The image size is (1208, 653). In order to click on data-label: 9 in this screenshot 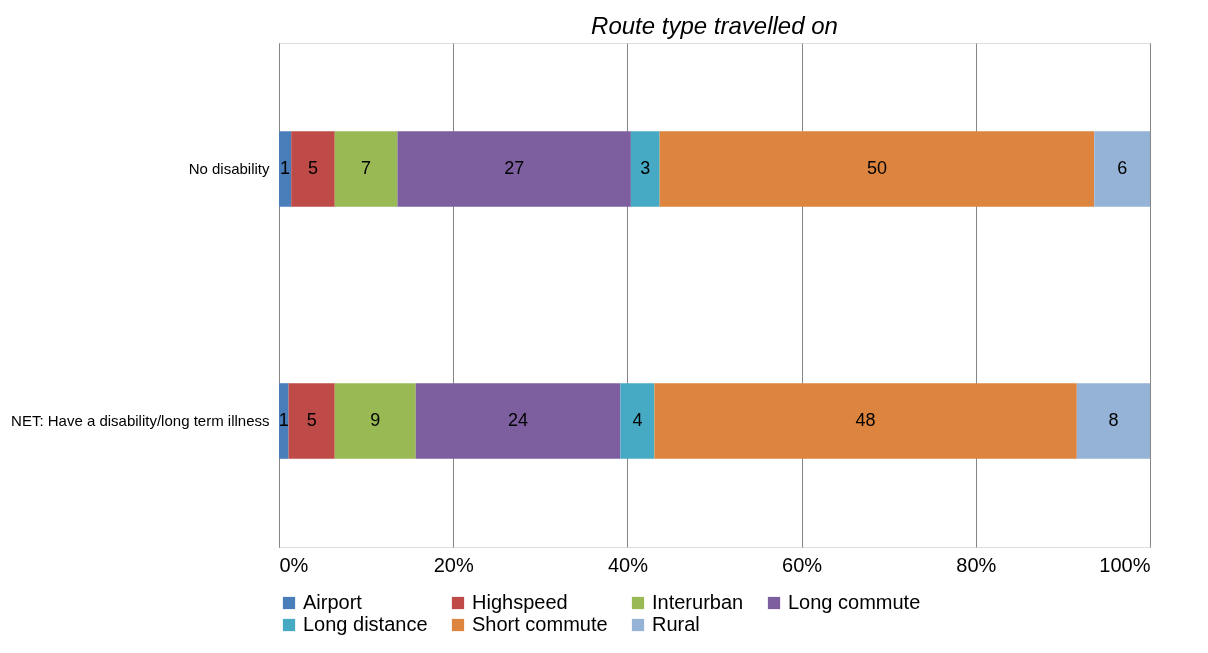, I will do `click(375, 420)`.